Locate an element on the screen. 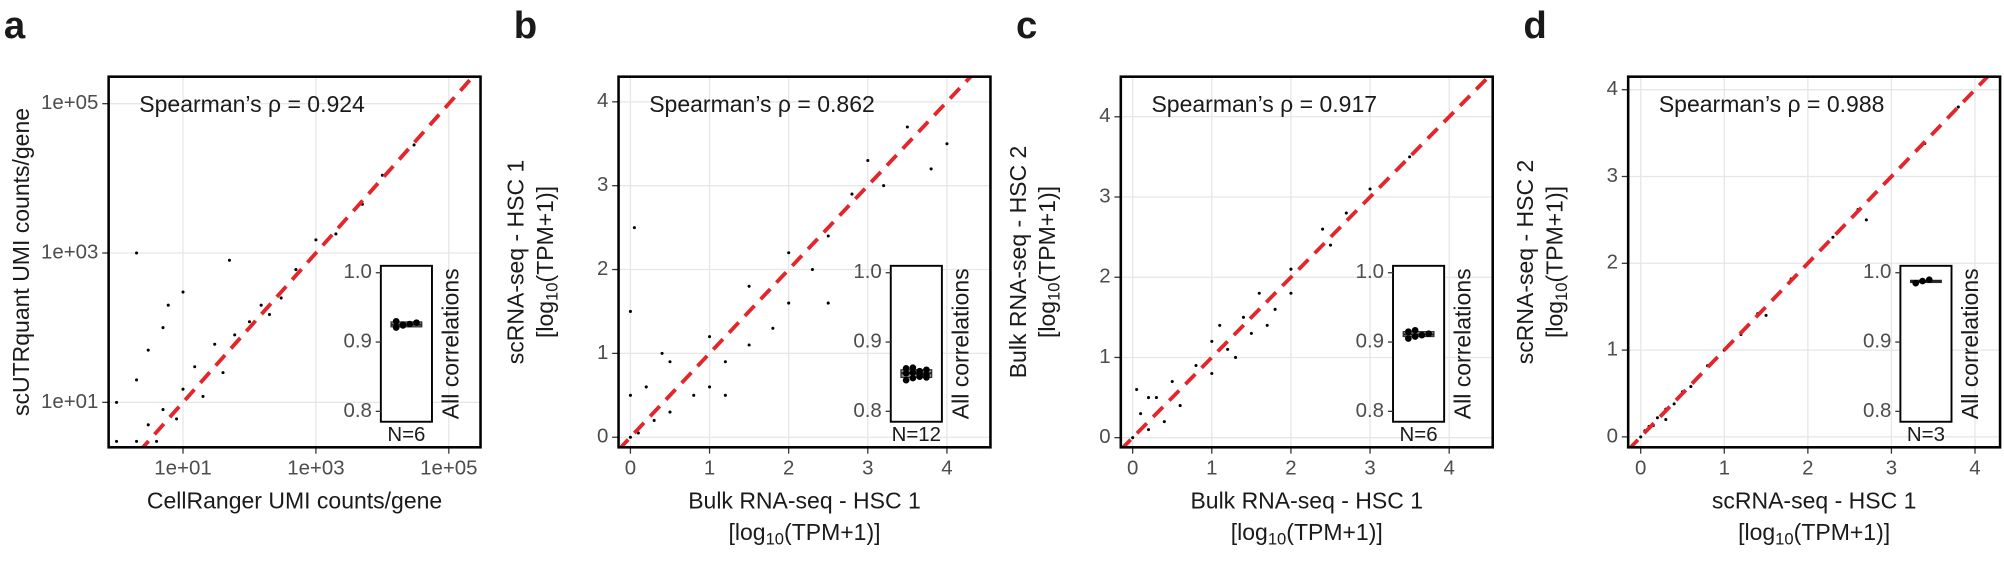 Image resolution: width=2004 pixels, height=561 pixels. label-part: Bulk RNA-seq - HSC 2 is located at coordinates (1018, 262).